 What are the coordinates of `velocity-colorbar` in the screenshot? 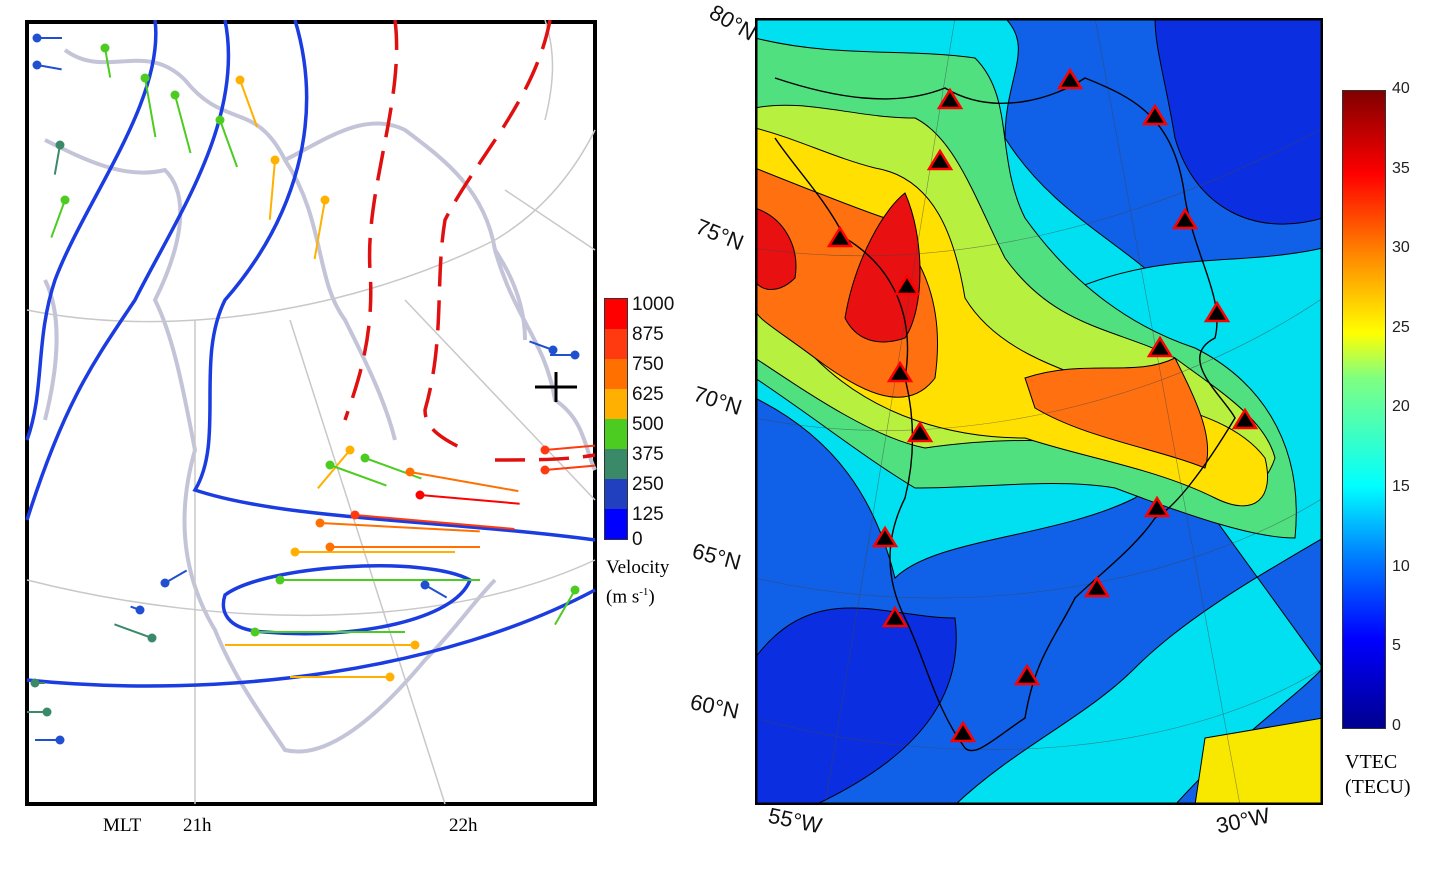 It's located at (616, 419).